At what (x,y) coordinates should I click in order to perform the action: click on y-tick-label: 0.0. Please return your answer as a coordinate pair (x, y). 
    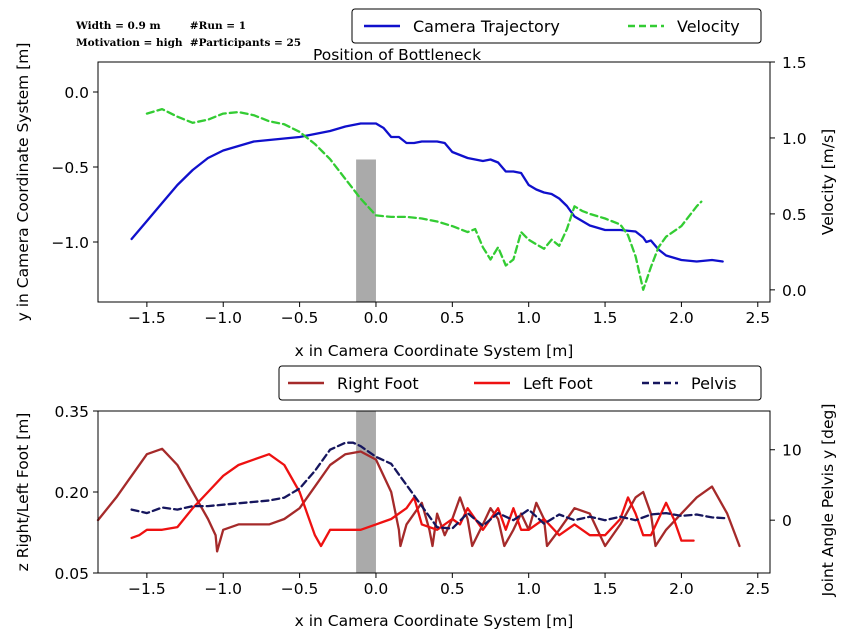
    Looking at the image, I should click on (76, 93).